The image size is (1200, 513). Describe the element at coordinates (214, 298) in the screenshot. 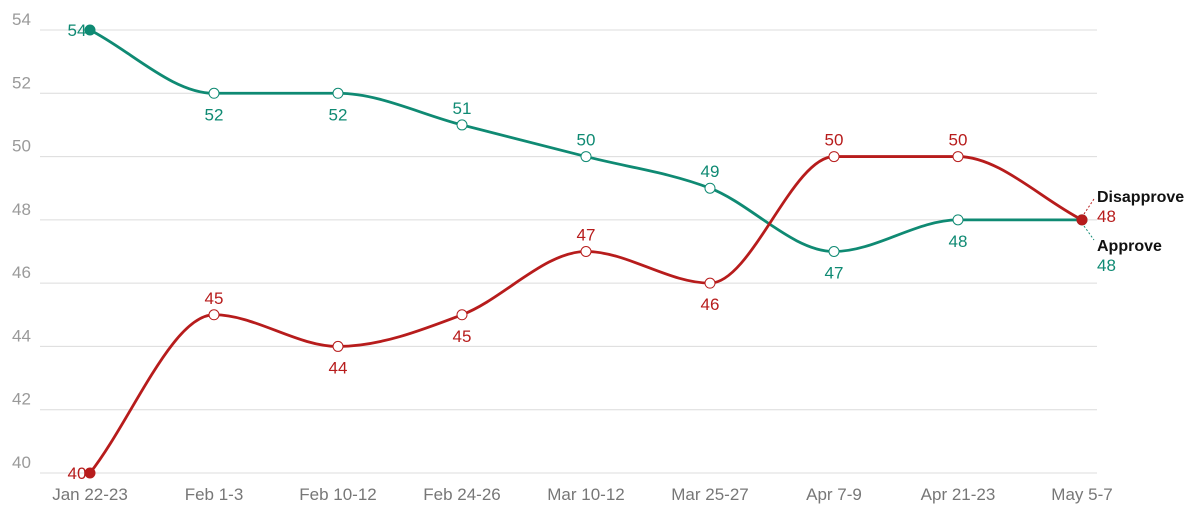

I see `disapprove-data-label-1: 45` at that location.